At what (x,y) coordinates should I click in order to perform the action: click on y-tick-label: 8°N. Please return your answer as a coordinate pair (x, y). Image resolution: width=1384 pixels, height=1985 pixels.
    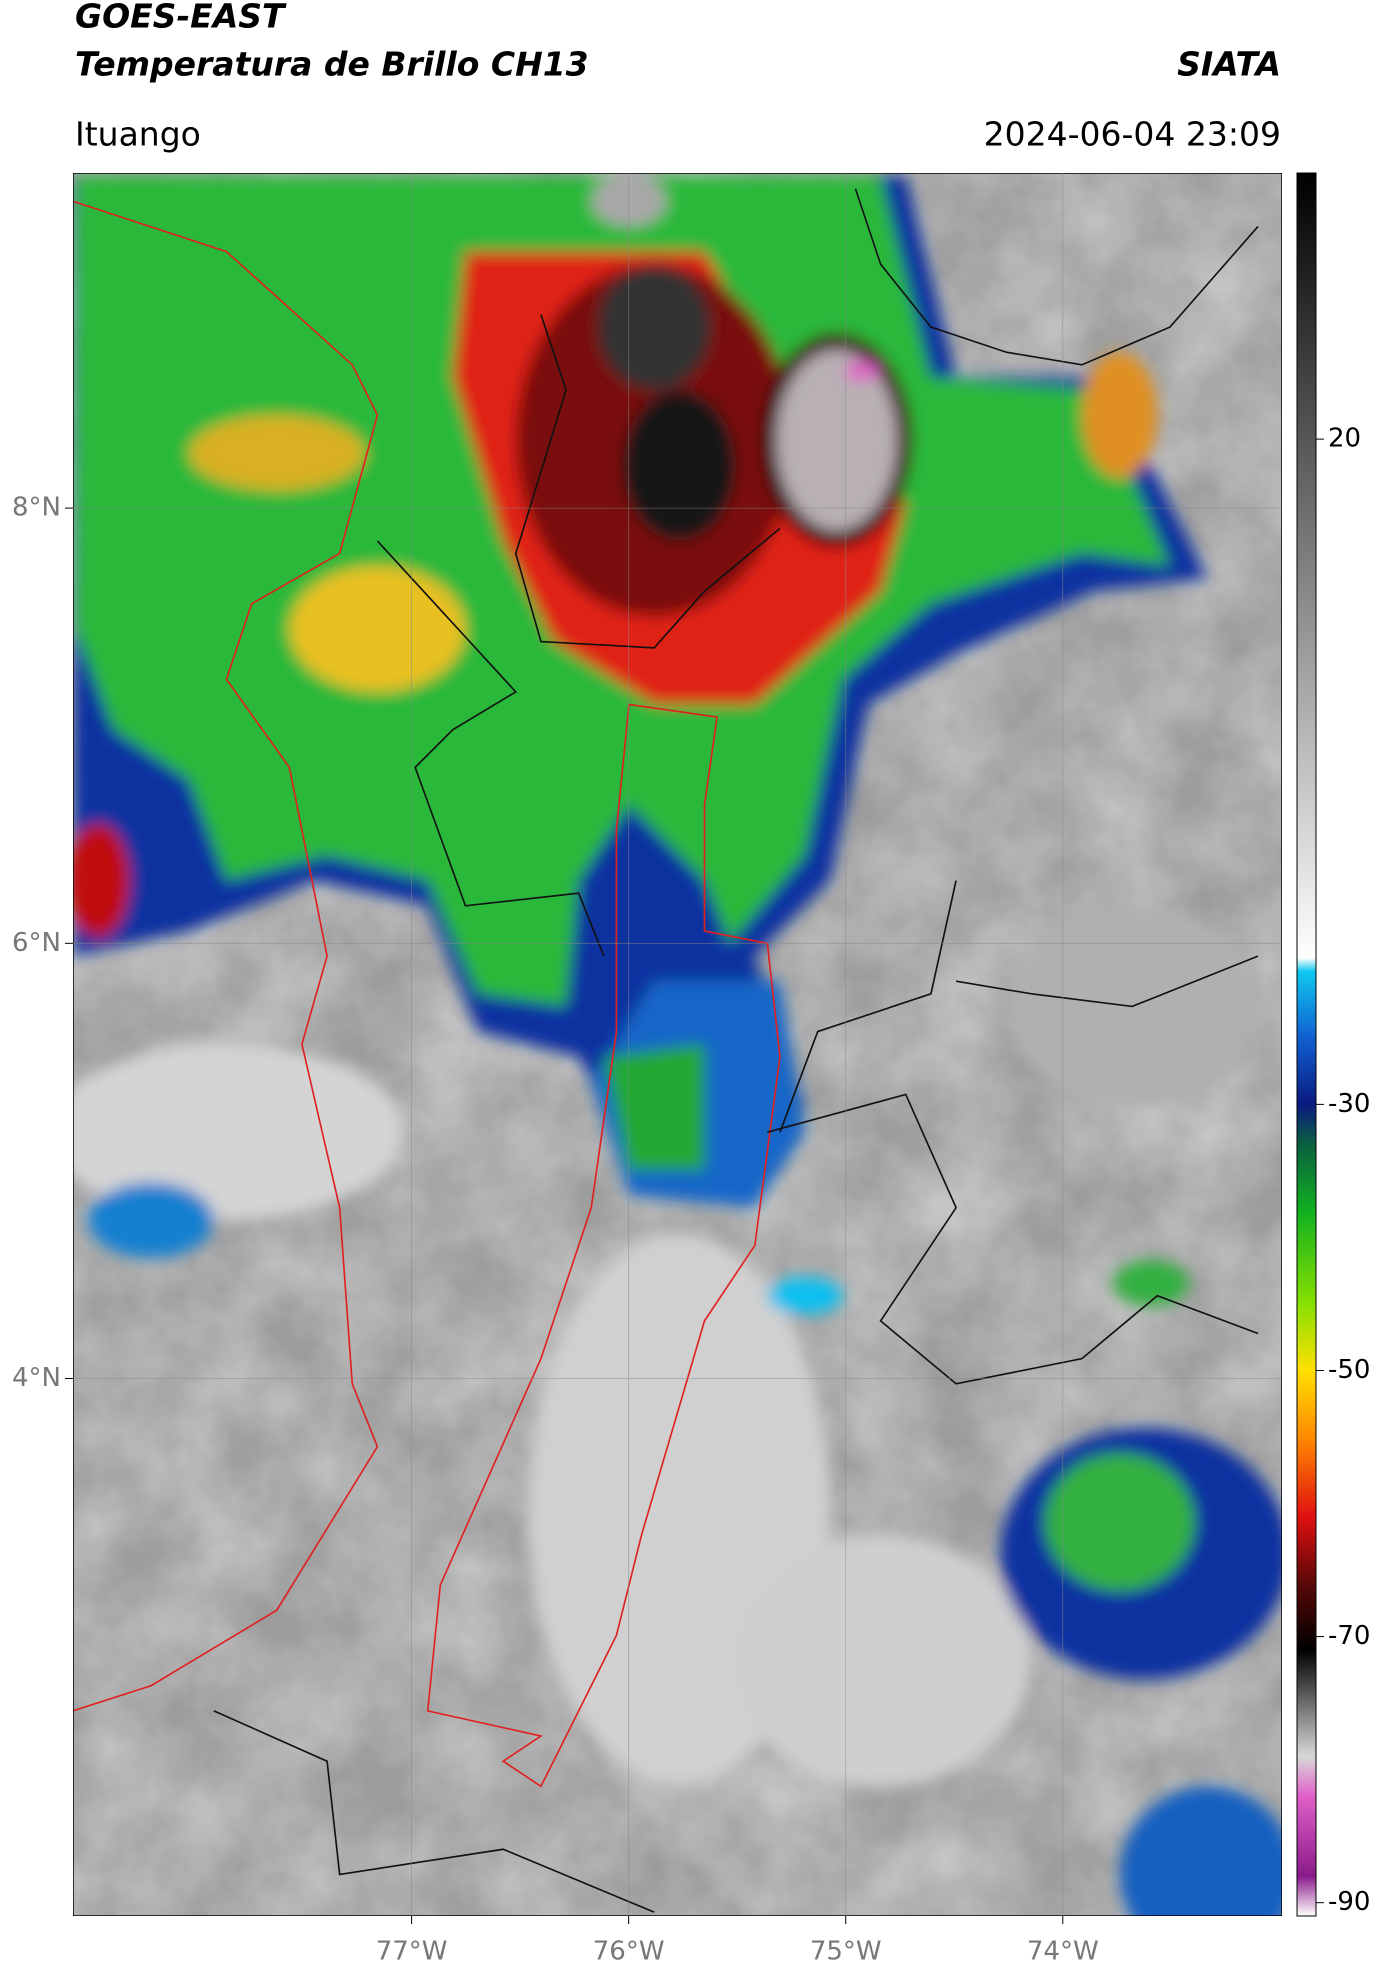
    Looking at the image, I should click on (36, 508).